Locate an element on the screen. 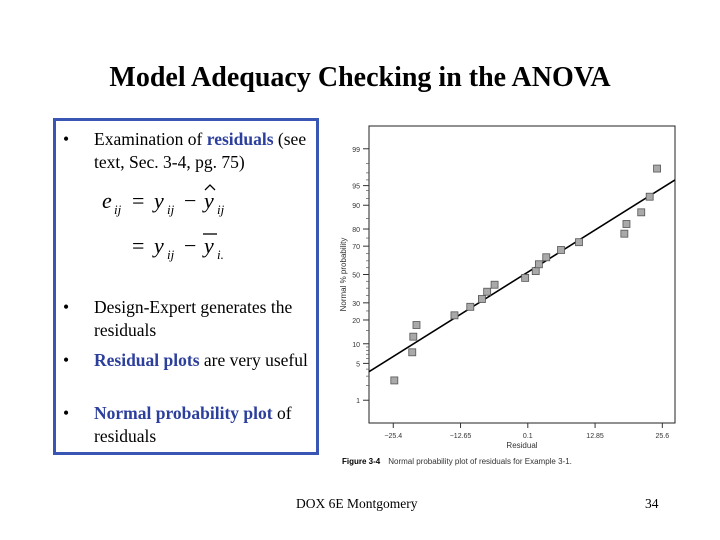  bullet-highlight: Normal probability plot is located at coordinates (183, 413).